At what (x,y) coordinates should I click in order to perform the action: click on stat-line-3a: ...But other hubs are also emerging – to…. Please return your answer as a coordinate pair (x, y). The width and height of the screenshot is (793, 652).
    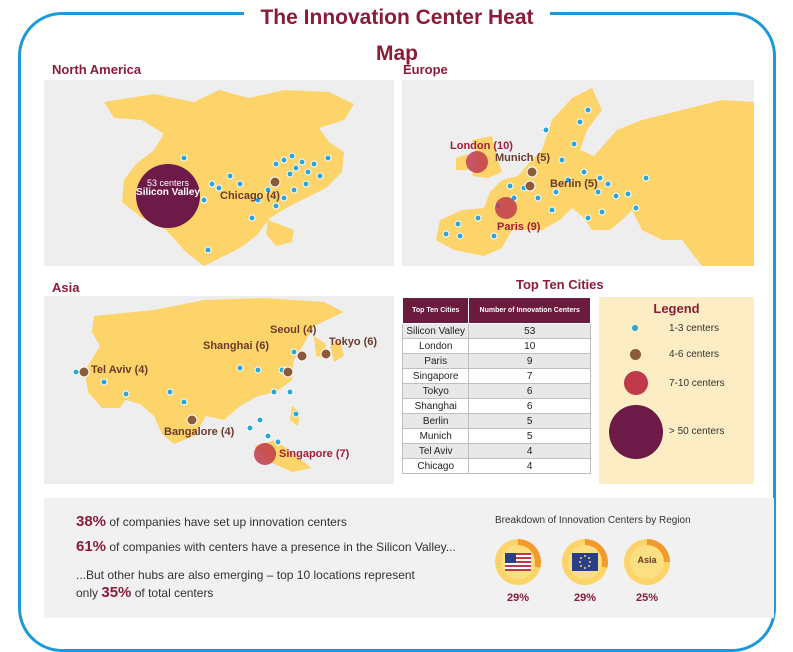
    Looking at the image, I should click on (245, 575).